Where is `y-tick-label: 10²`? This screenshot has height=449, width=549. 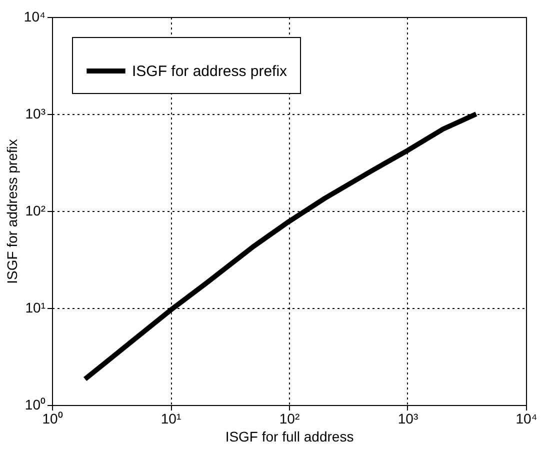 y-tick-label: 10² is located at coordinates (35, 210).